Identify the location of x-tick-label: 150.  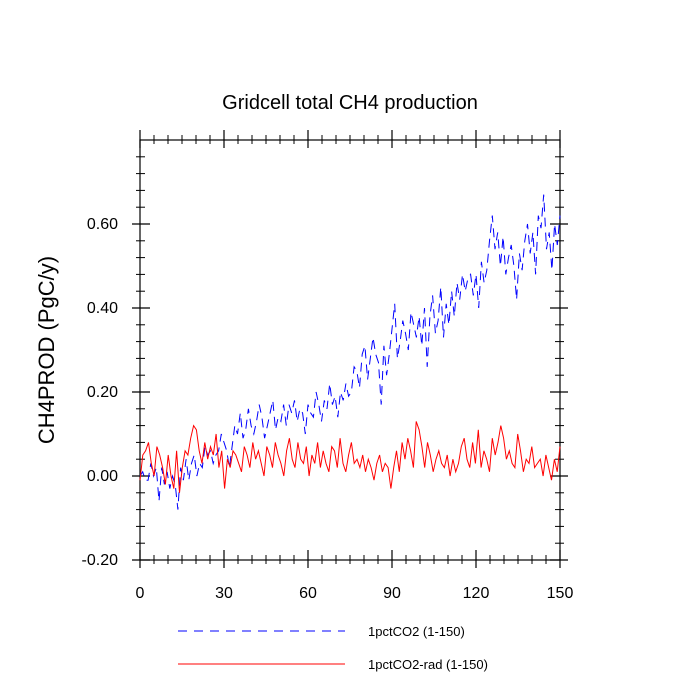
(560, 593).